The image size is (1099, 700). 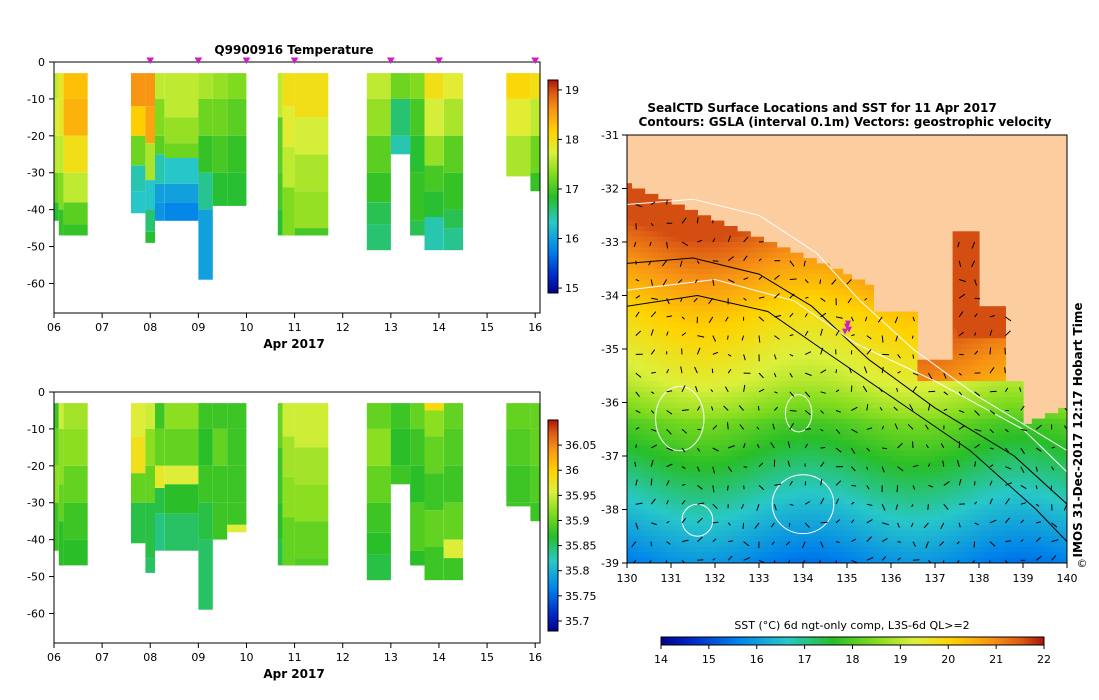 What do you see at coordinates (973, 378) in the screenshot?
I see `sst-cell-1944` at bounding box center [973, 378].